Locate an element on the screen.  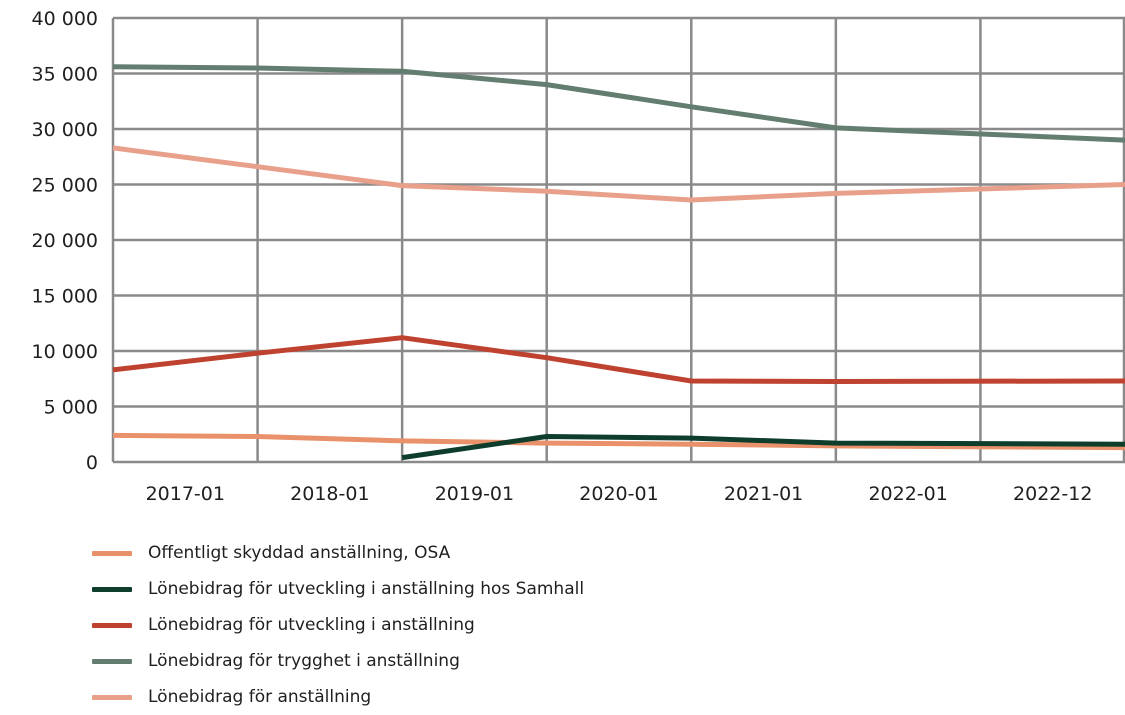
y-tick-label: 0 is located at coordinates (92, 463).